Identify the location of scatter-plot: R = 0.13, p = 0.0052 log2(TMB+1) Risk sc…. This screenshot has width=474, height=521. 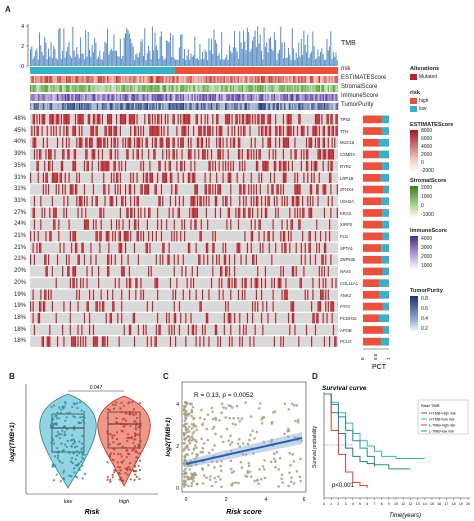
(236, 448).